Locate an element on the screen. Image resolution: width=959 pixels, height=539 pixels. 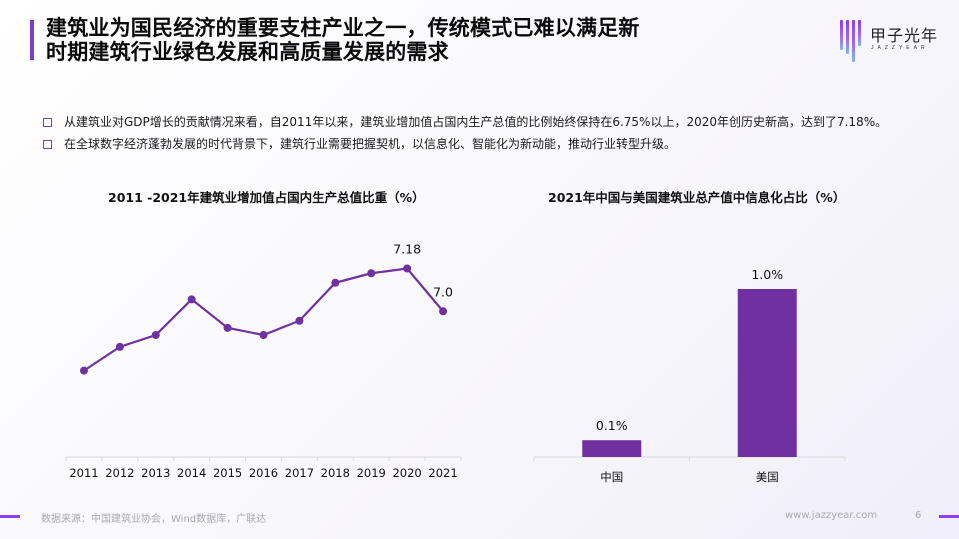
page-title-line-1: 建筑业为国民经济的重要支柱产业之一，传统模式已难以满足新 is located at coordinates (343, 28).